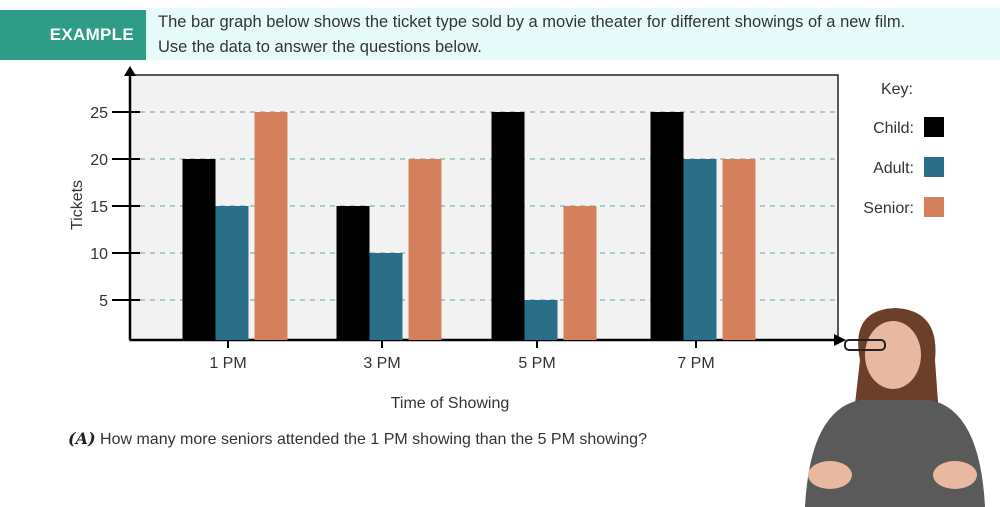 This screenshot has width=1000, height=507. I want to click on example-badge: EXAMPLE, so click(73, 35).